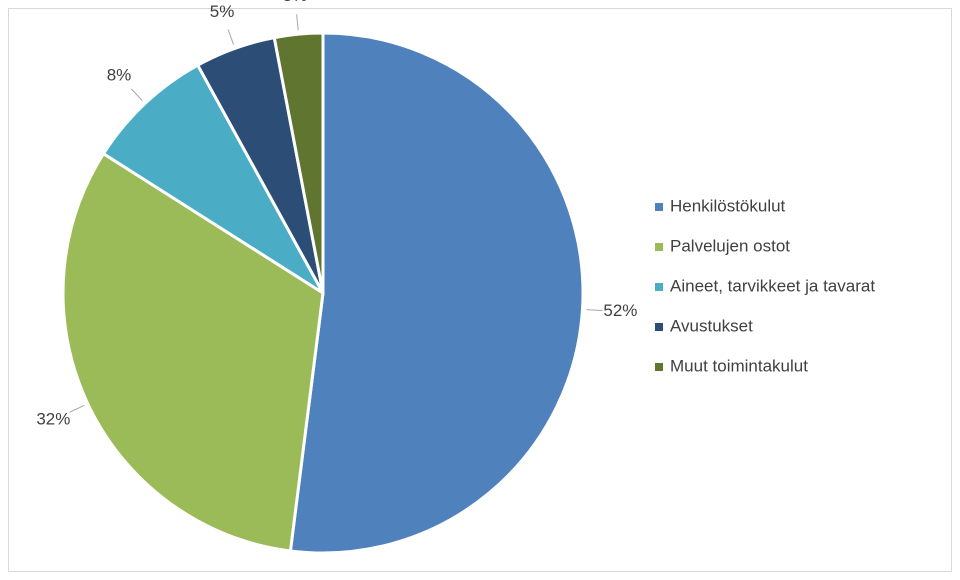  I want to click on data-label: 52%, so click(620, 310).